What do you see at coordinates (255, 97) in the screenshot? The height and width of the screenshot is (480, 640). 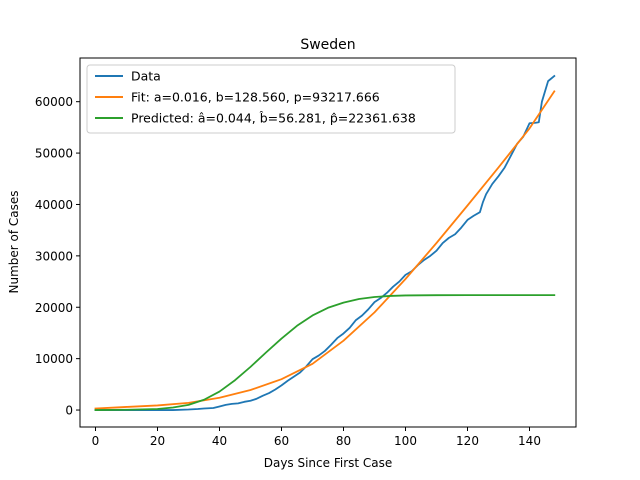 I see `legend-label-fit: Fit: a=0.016, b=128.560, p=93217.666` at bounding box center [255, 97].